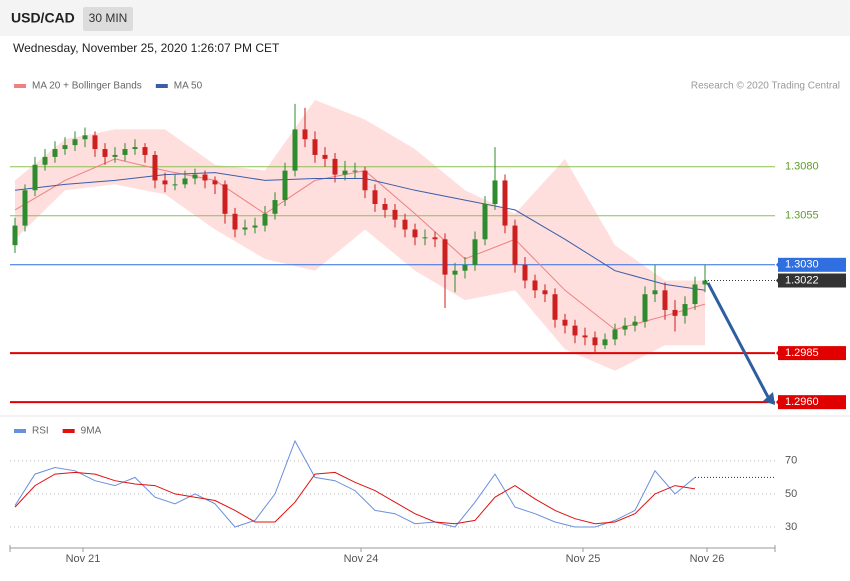 This screenshot has height=581, width=850. I want to click on level-label: 1.2985, so click(802, 353).